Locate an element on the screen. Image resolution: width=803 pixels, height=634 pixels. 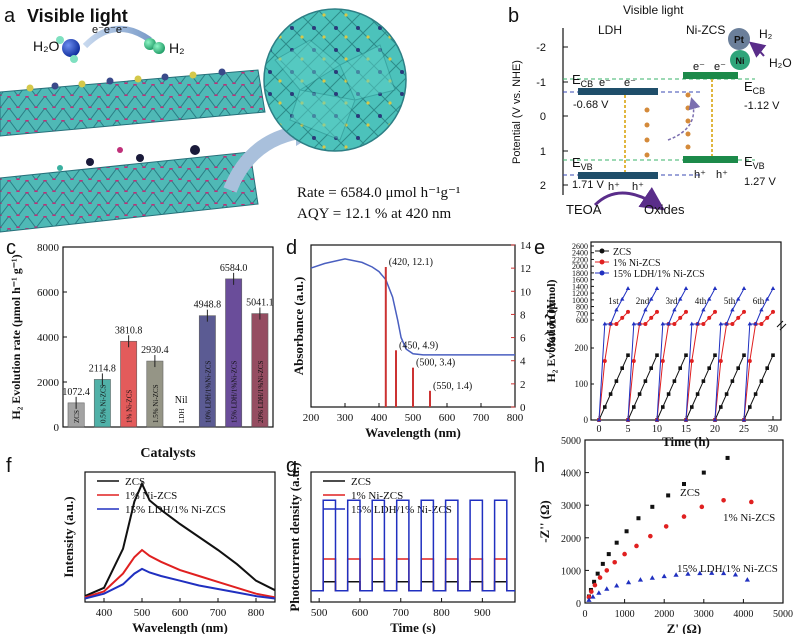
y-tick-label-right-d: 6 is located at coordinates (523, 339).